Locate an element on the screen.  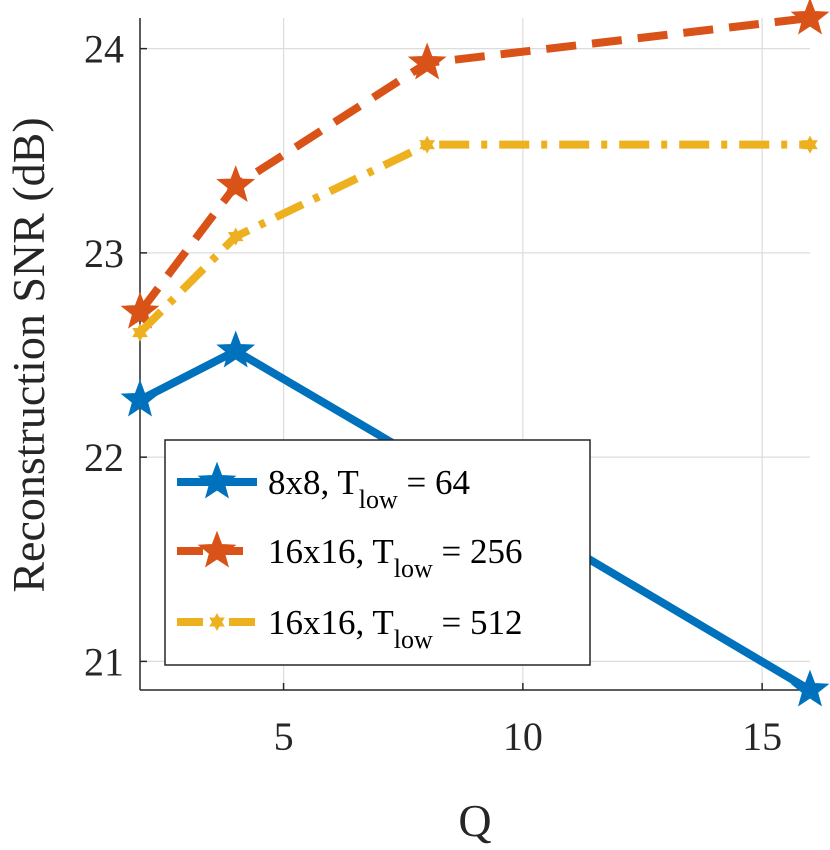
x-axis-title: Q is located at coordinates (474, 820).